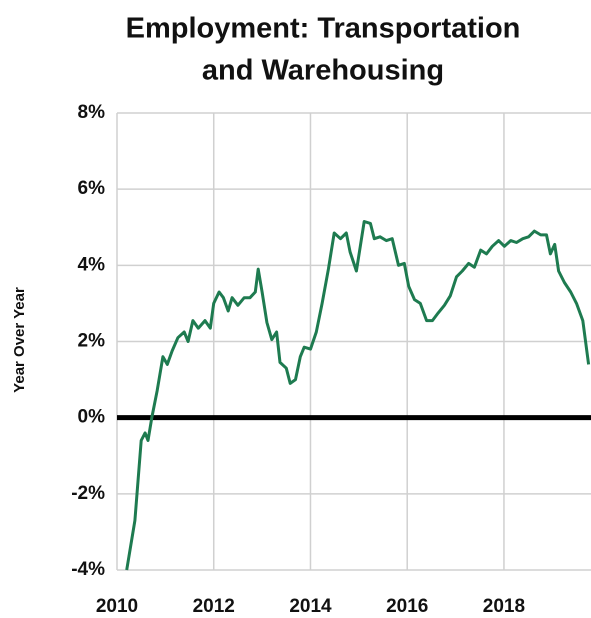 Image resolution: width=591 pixels, height=618 pixels. Describe the element at coordinates (504, 606) in the screenshot. I see `x-tick-label: 2018` at that location.